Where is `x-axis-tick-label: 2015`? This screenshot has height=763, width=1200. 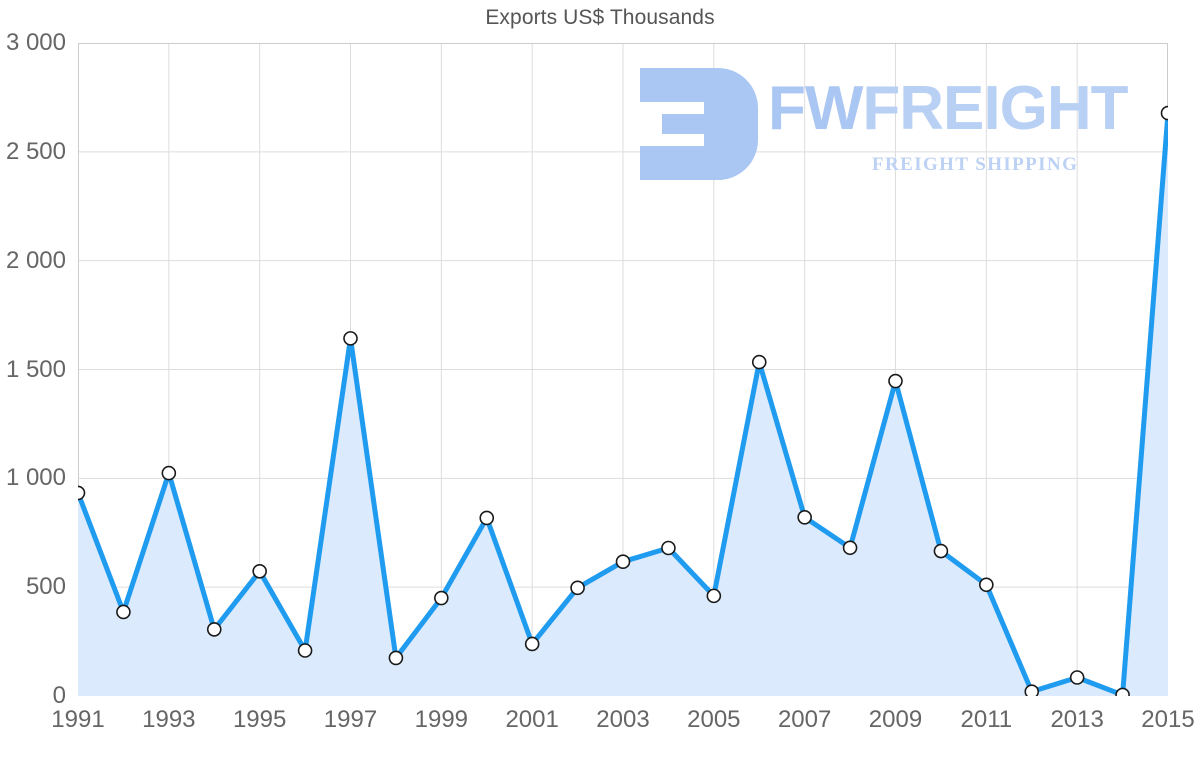 x-axis-tick-label: 2015 is located at coordinates (1168, 719).